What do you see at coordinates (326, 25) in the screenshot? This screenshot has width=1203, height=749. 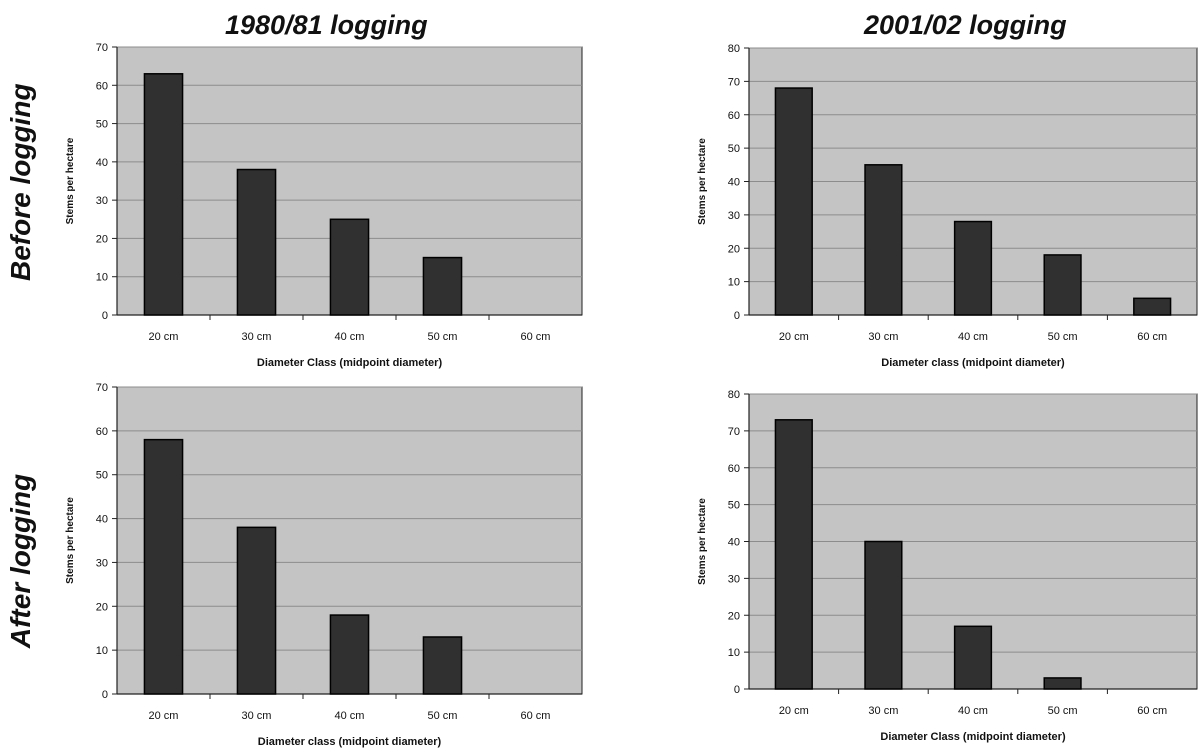 I see `column-title-1980-81: 1980/81 logging` at bounding box center [326, 25].